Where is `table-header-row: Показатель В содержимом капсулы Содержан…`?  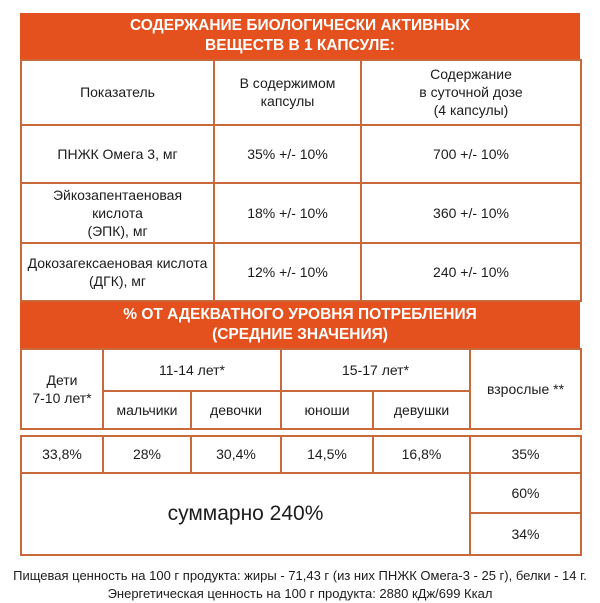 table-header-row: Показатель В содержимом капсулы Содержан… is located at coordinates (301, 92).